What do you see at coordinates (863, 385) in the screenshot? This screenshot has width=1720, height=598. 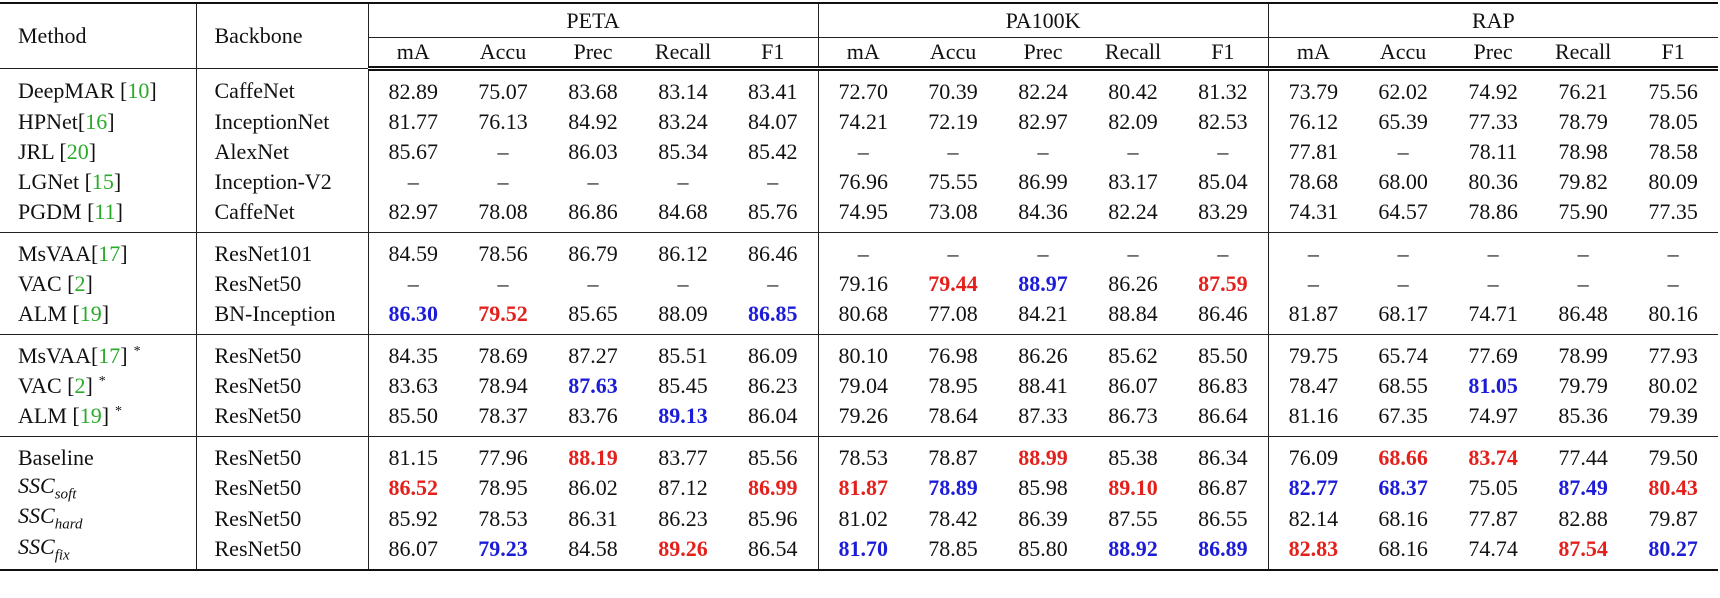 I see `value-cell: 79.04` at bounding box center [863, 385].